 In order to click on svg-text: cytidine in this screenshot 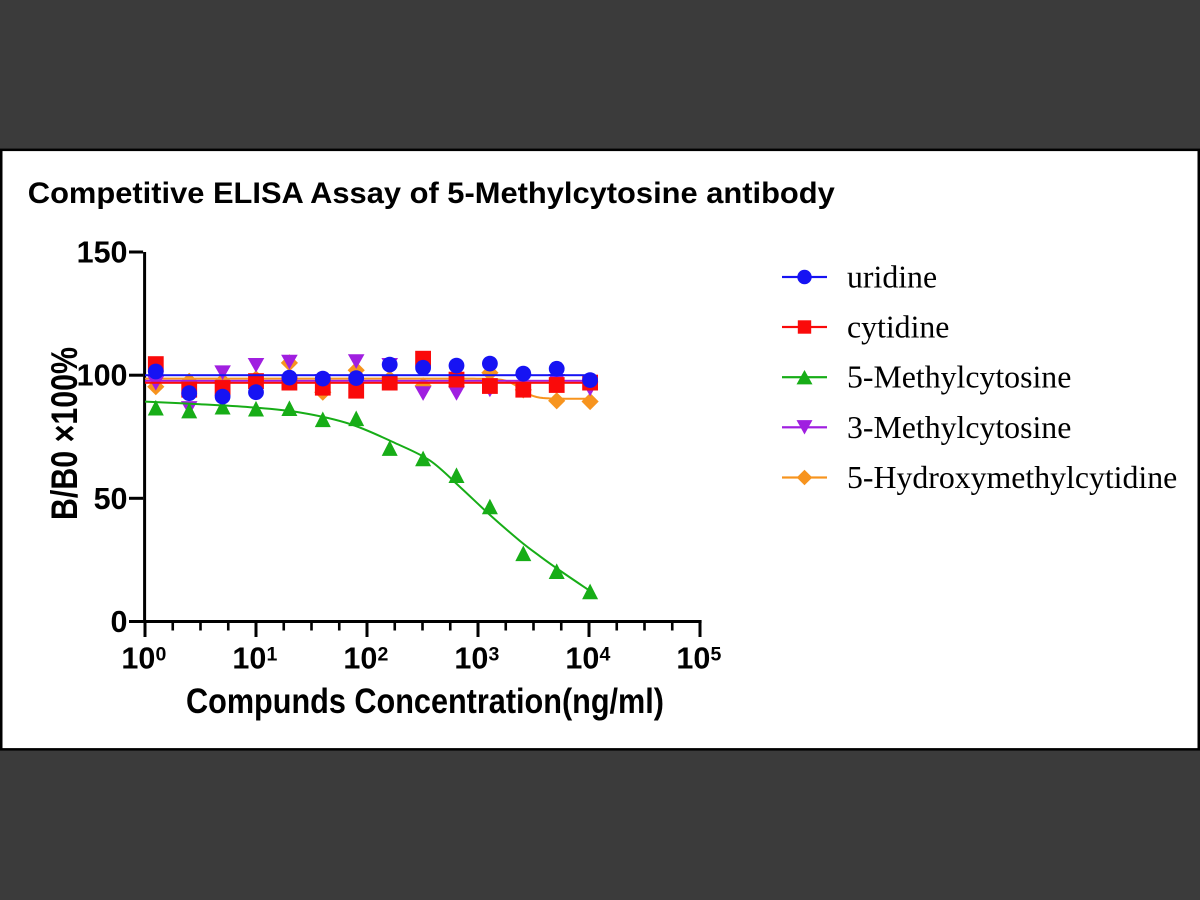, I will do `click(898, 327)`.